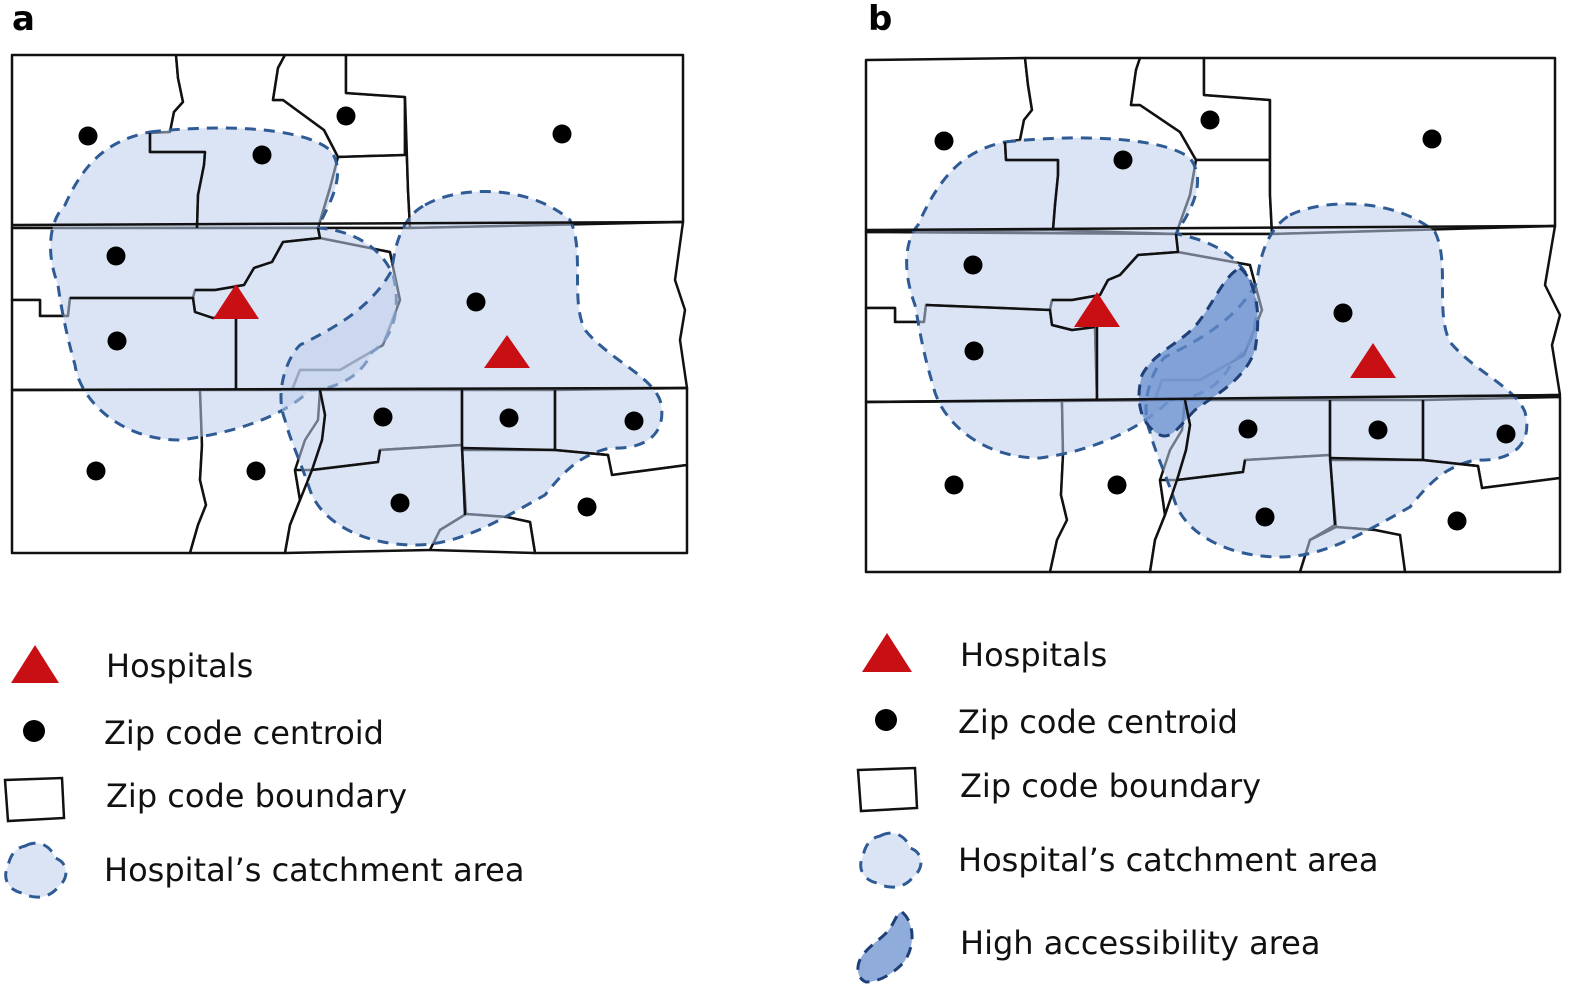 The image size is (1594, 1004). What do you see at coordinates (312, 445) in the screenshot?
I see `panel-a-stream-line` at bounding box center [312, 445].